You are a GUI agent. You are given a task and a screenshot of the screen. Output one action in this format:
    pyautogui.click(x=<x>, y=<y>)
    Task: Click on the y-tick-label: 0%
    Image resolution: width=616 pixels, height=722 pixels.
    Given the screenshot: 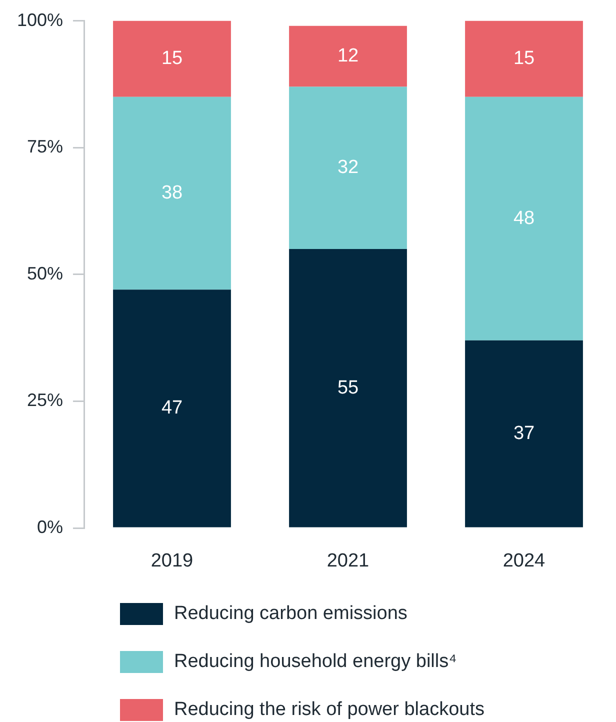 What is the action you would take?
    pyautogui.click(x=49, y=526)
    